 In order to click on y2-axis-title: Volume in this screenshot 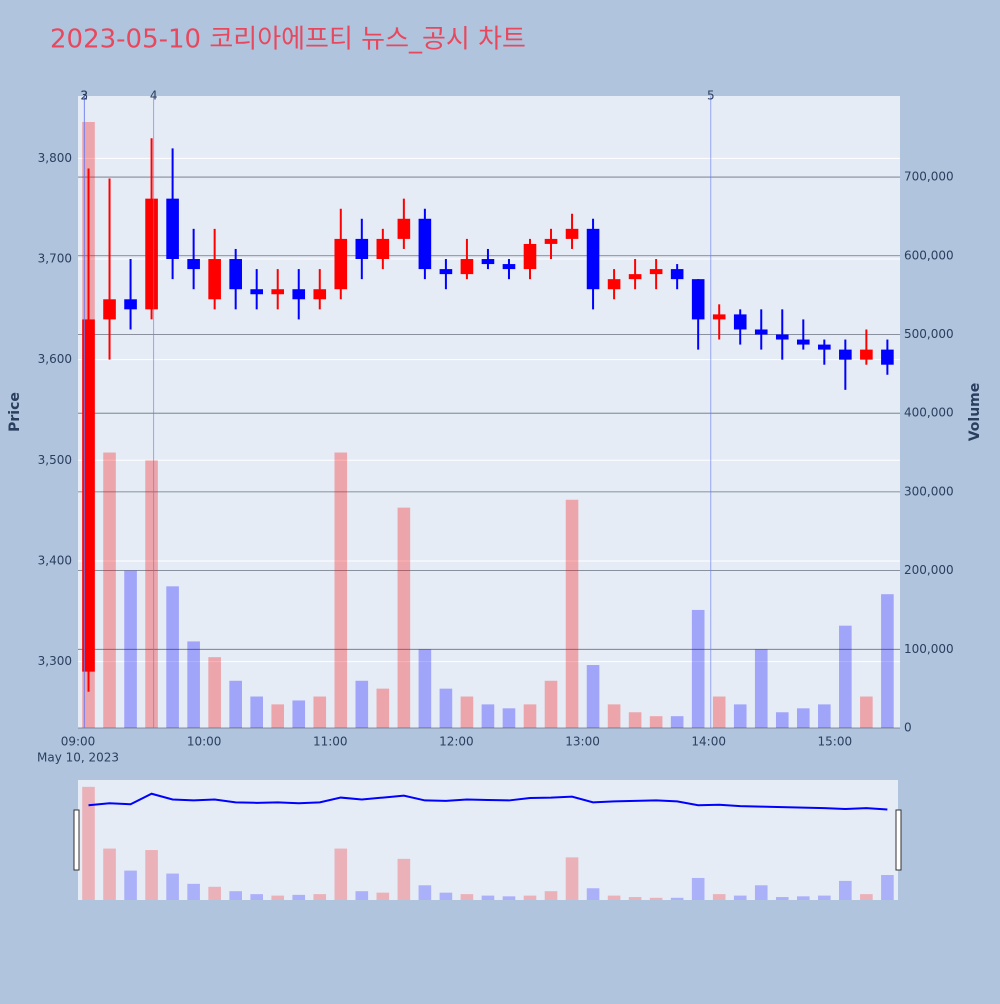, I will do `click(975, 412)`.